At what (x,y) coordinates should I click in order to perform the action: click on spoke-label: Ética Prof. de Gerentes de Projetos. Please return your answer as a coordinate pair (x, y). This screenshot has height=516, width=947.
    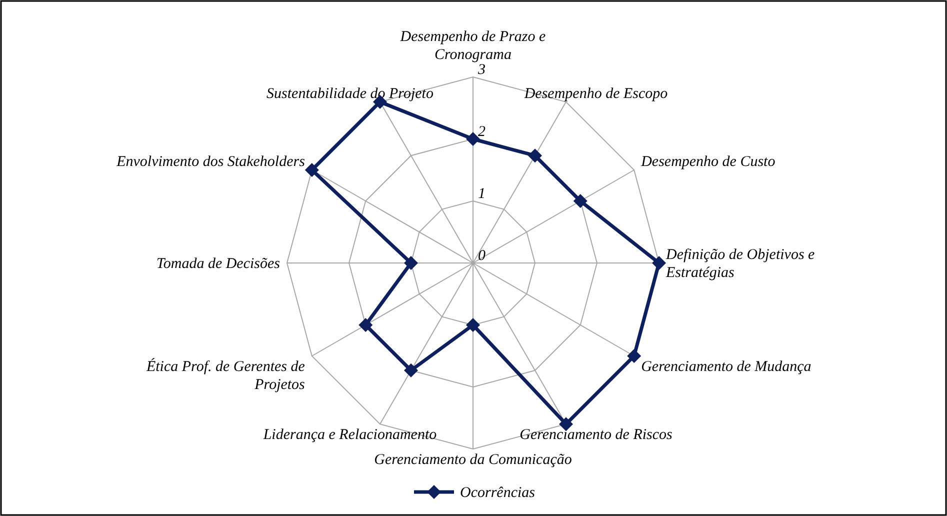
    Looking at the image, I should click on (225, 375).